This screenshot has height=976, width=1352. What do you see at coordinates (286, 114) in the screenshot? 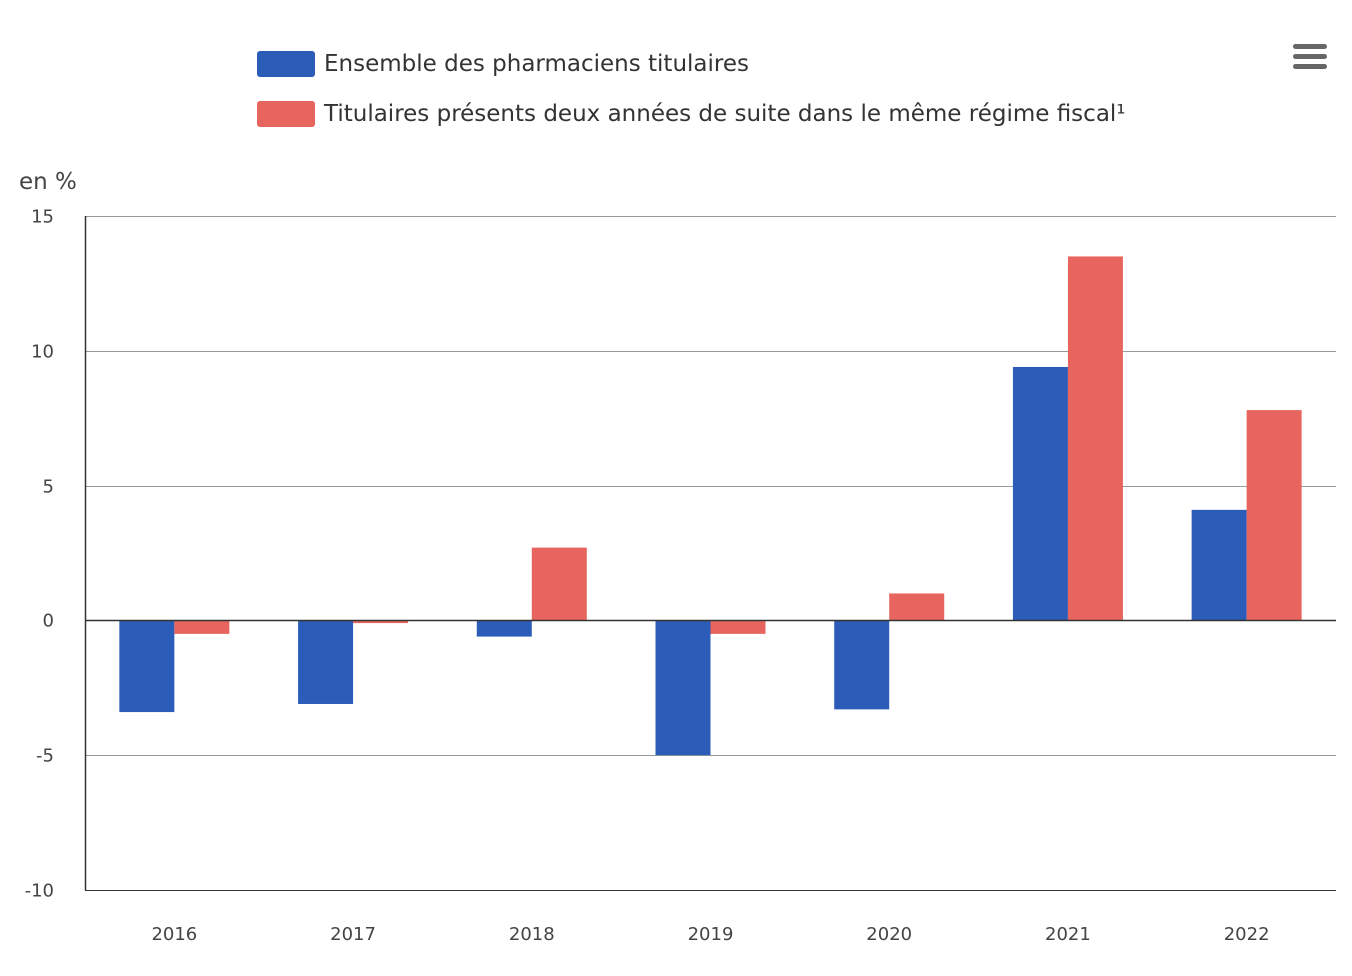
I see `legend-swatch-titulaires-presents` at bounding box center [286, 114].